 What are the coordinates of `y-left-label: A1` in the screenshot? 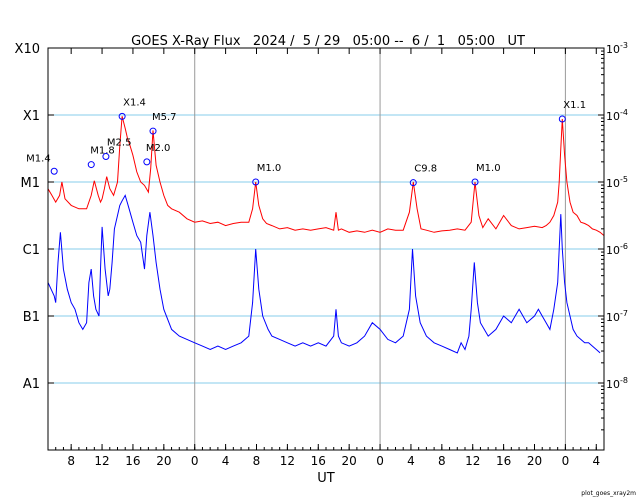 It's located at (31, 384).